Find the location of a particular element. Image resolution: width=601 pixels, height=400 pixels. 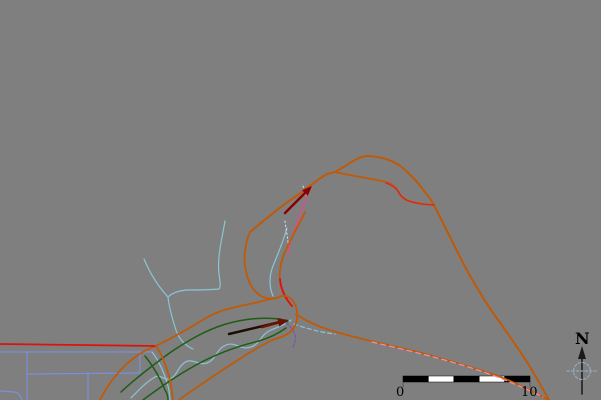

location-arrow-ne-head is located at coordinates (307, 191).